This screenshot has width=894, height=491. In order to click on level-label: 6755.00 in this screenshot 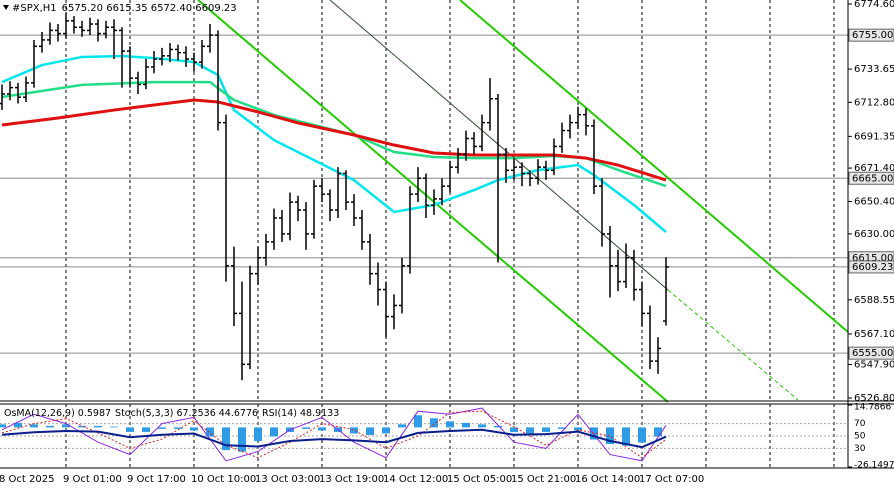, I will do `click(872, 35)`.